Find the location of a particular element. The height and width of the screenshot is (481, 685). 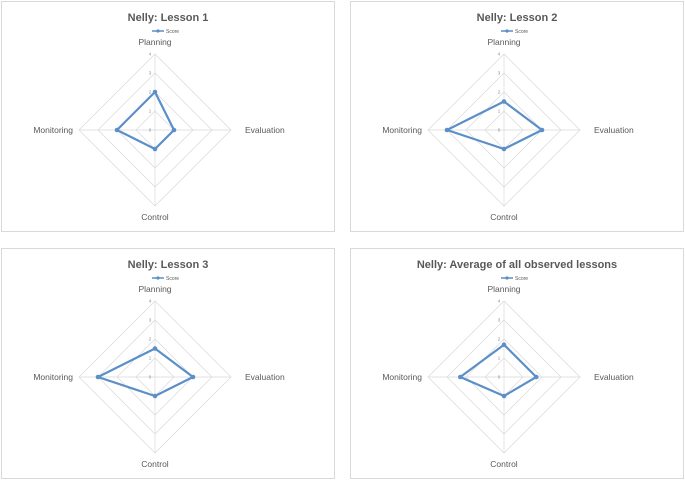

chart-title: Nelly: Average of all observed lessons is located at coordinates (517, 265).